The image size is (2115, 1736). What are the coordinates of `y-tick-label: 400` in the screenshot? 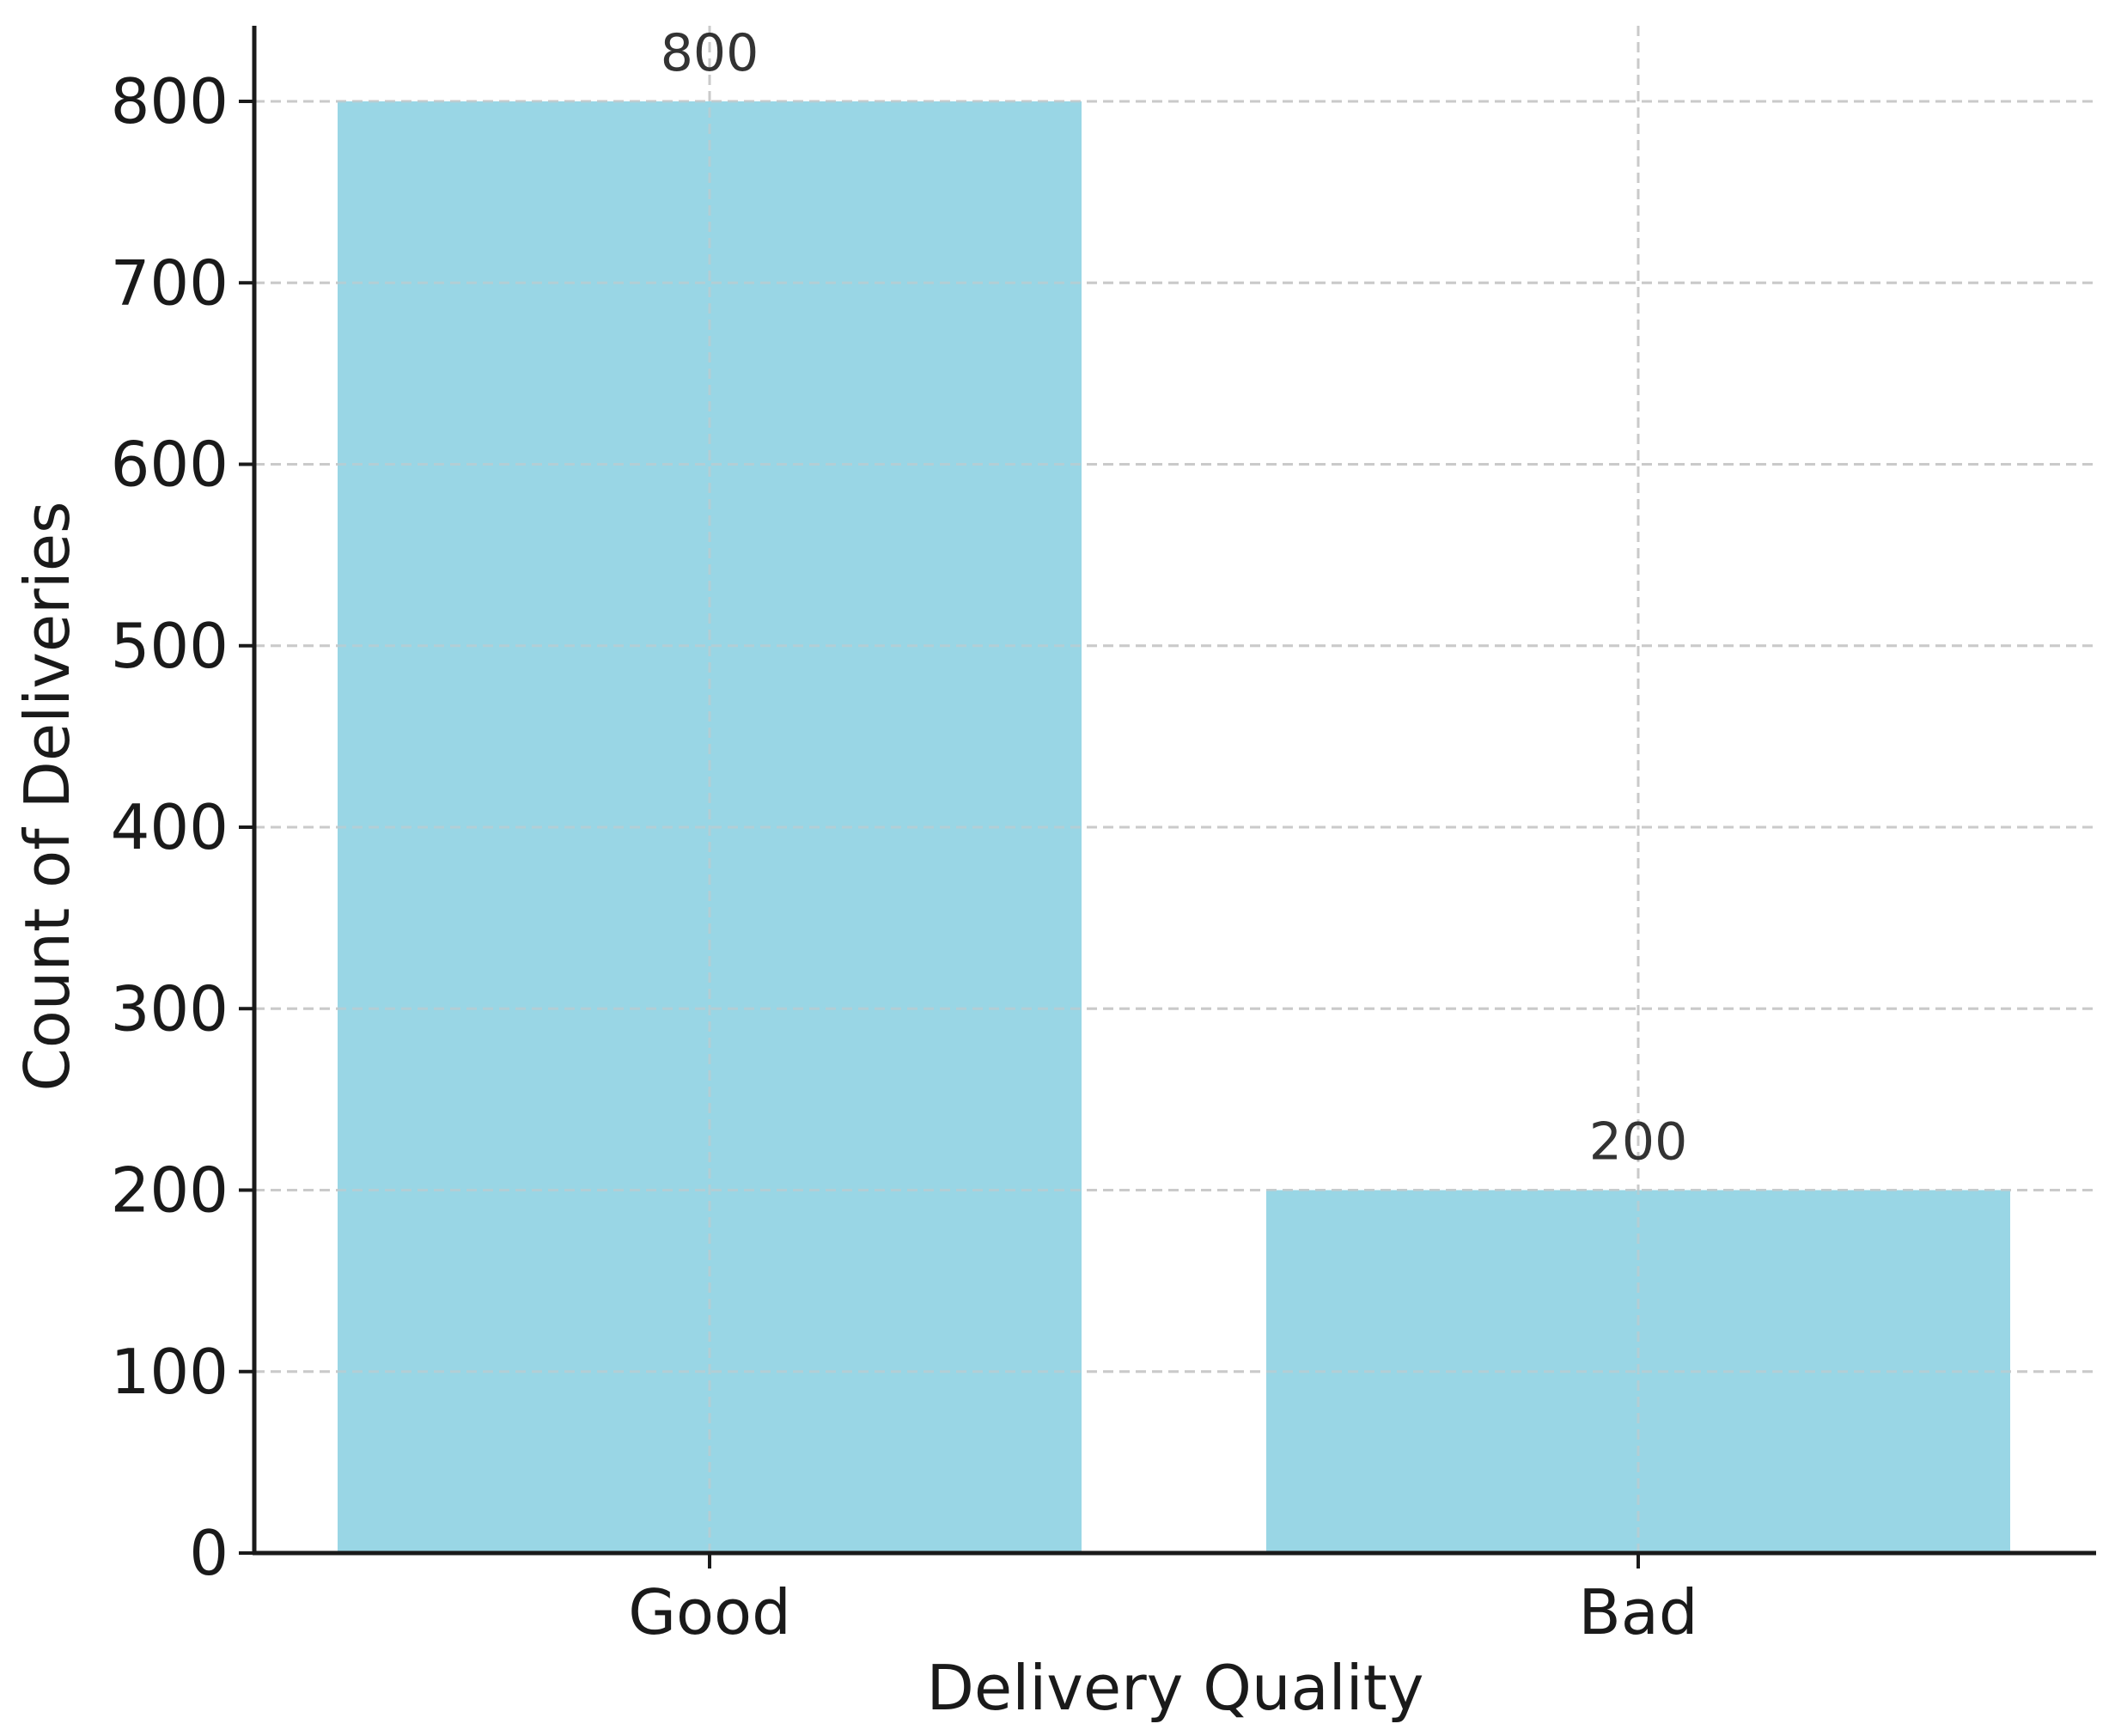 It's located at (170, 827).